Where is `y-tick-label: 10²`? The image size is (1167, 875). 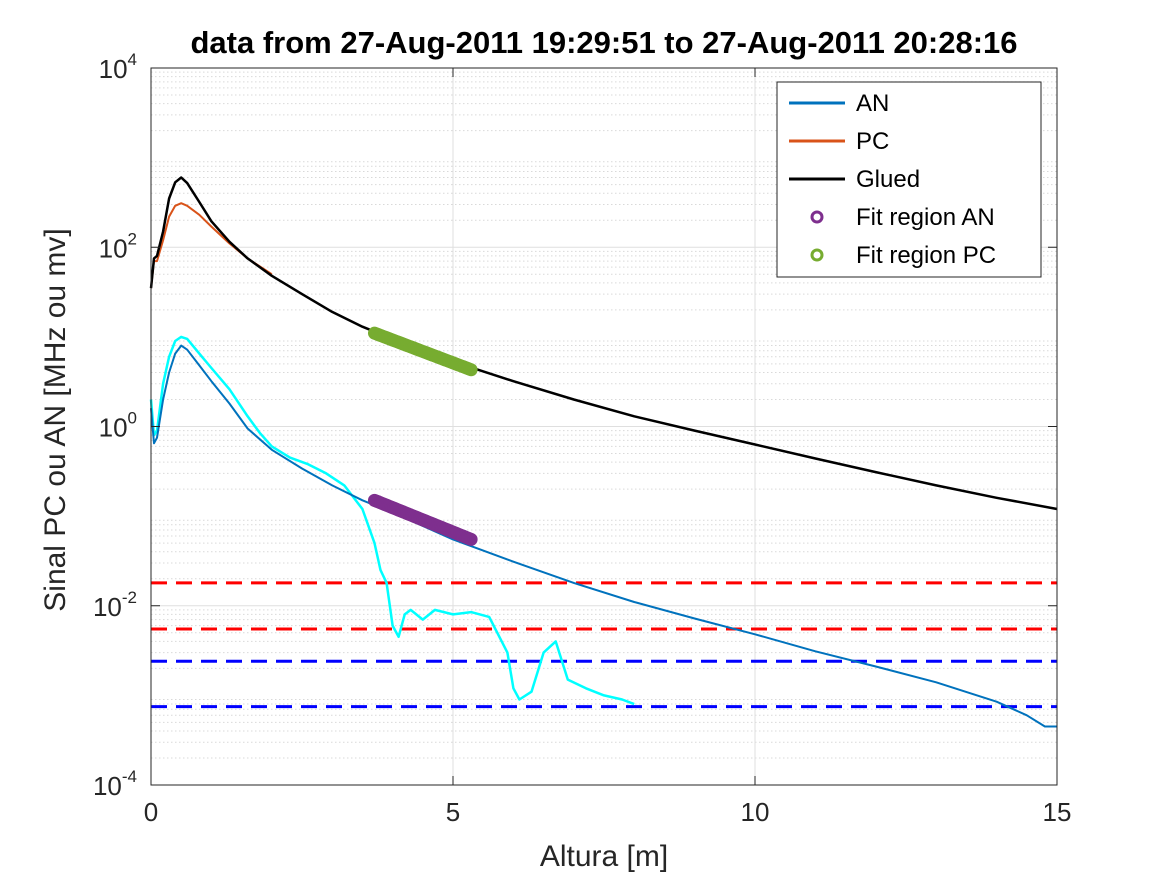 y-tick-label: 10² is located at coordinates (118, 246).